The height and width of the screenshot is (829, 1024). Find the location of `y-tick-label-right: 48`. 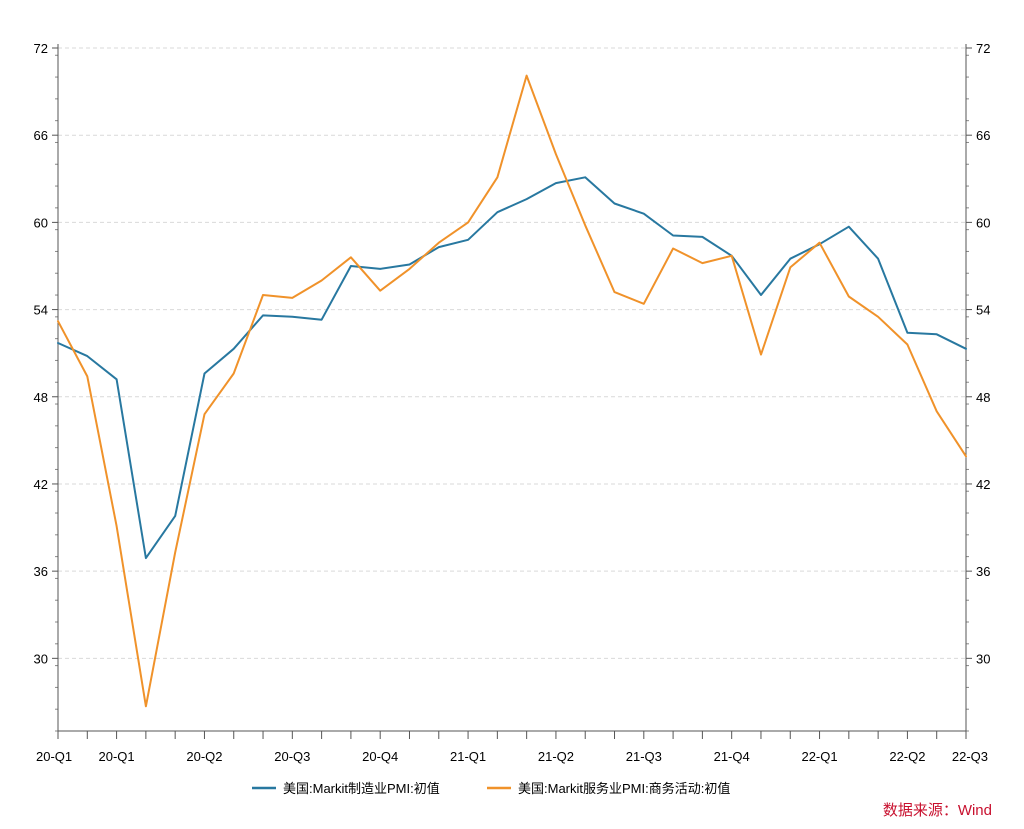

y-tick-label-right: 48 is located at coordinates (983, 397).